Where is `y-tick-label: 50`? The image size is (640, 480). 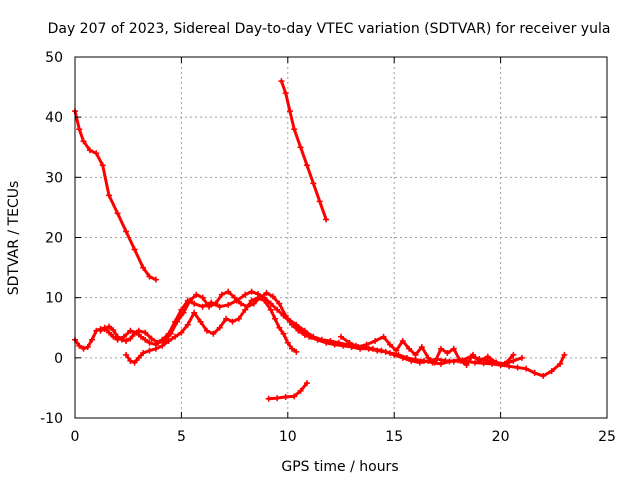
y-tick-label: 50 is located at coordinates (54, 58).